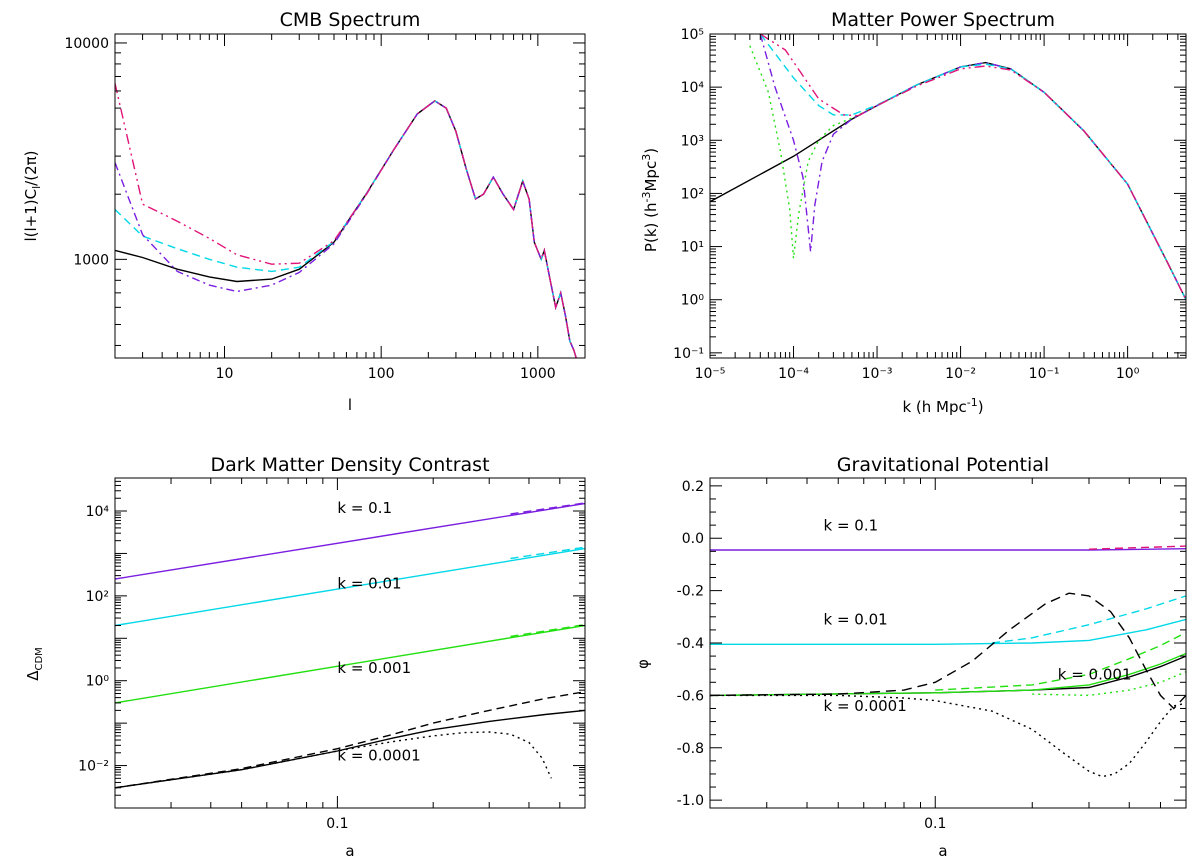 This screenshot has height=858, width=1188. I want to click on y-tick-label: 10¹, so click(692, 248).